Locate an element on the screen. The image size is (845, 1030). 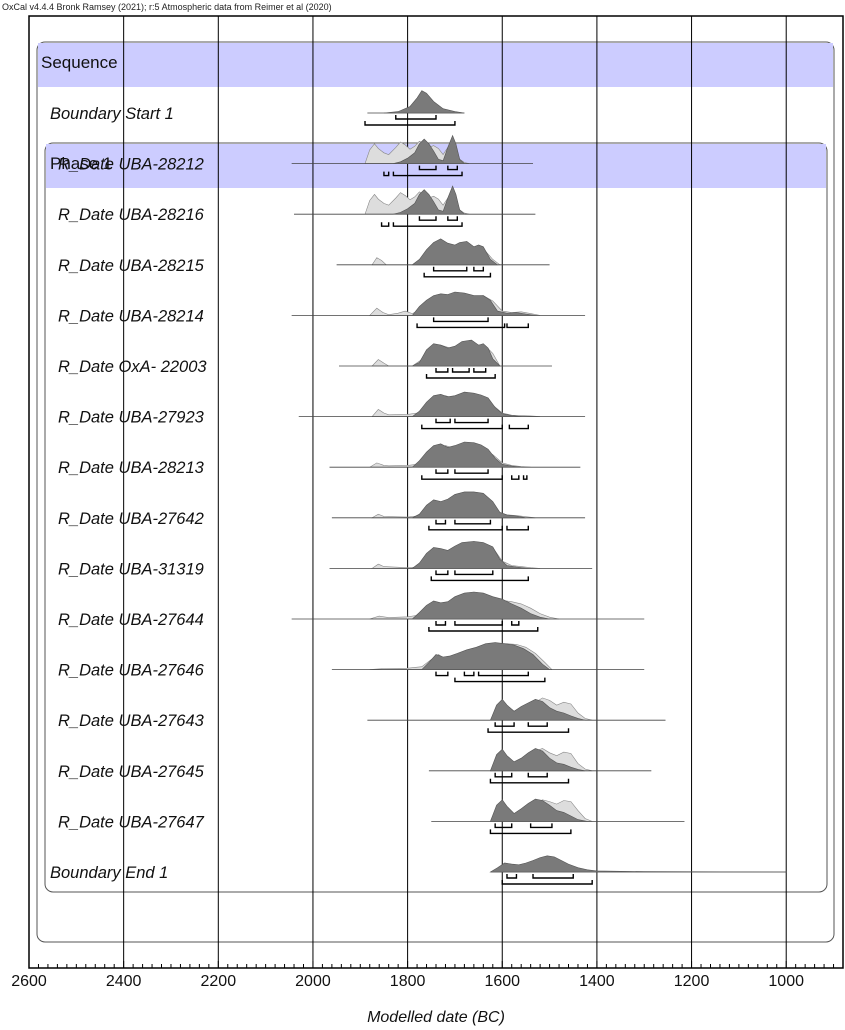
row-label: R_Date UBA-31319 is located at coordinates (131, 569).